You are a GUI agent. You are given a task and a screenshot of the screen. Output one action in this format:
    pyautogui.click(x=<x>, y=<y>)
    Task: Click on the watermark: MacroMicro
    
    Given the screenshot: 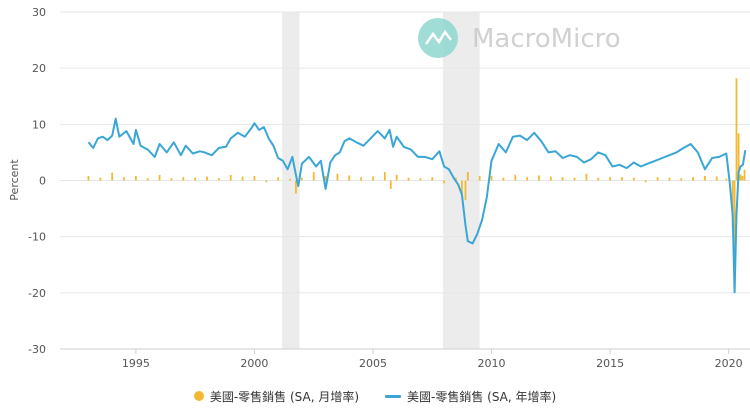 What is the action you would take?
    pyautogui.click(x=519, y=38)
    